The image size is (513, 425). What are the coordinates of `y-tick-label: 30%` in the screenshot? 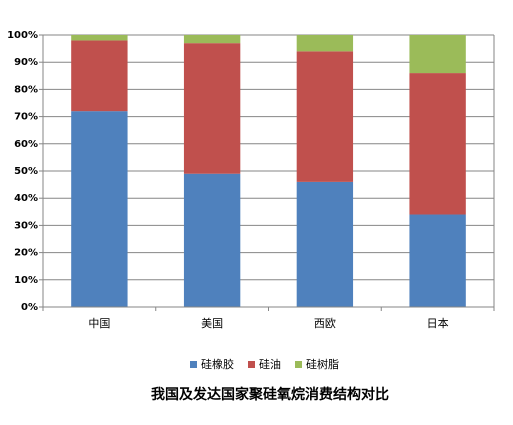 It's located at (26, 225).